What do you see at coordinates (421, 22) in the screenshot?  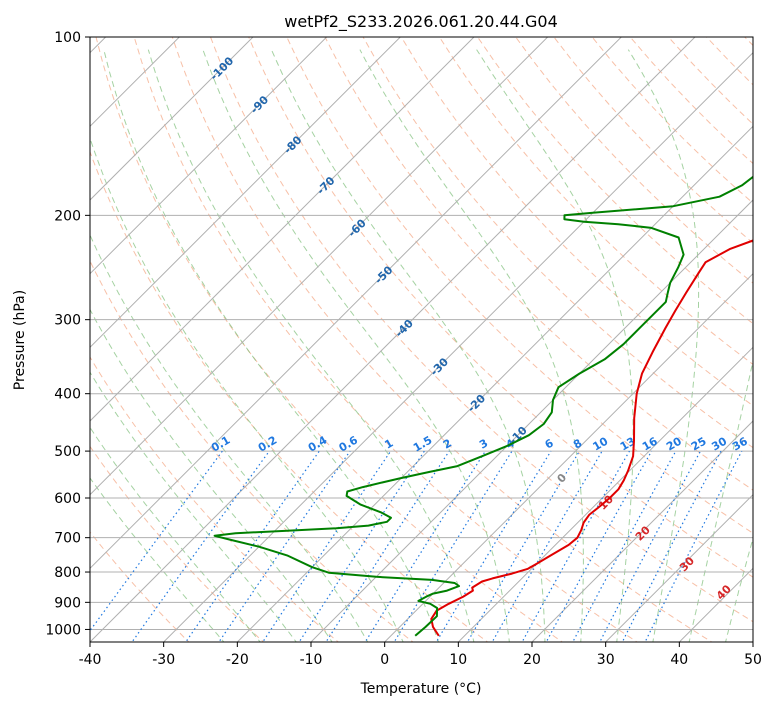 I see `chart-title: wetPf2_S233.2026.061.20.44.G04` at bounding box center [421, 22].